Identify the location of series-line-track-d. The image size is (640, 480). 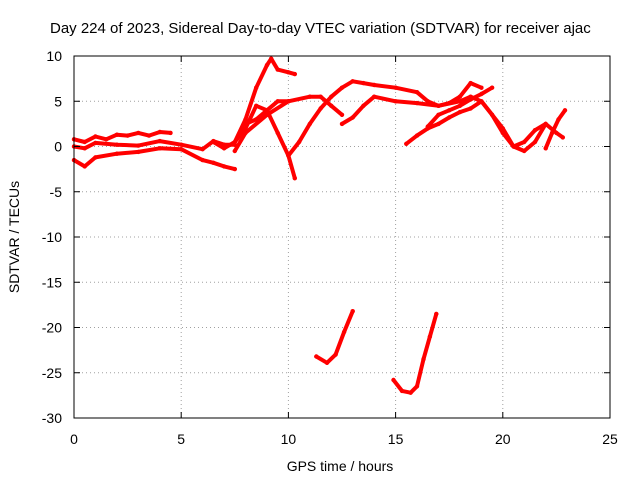
(254, 103).